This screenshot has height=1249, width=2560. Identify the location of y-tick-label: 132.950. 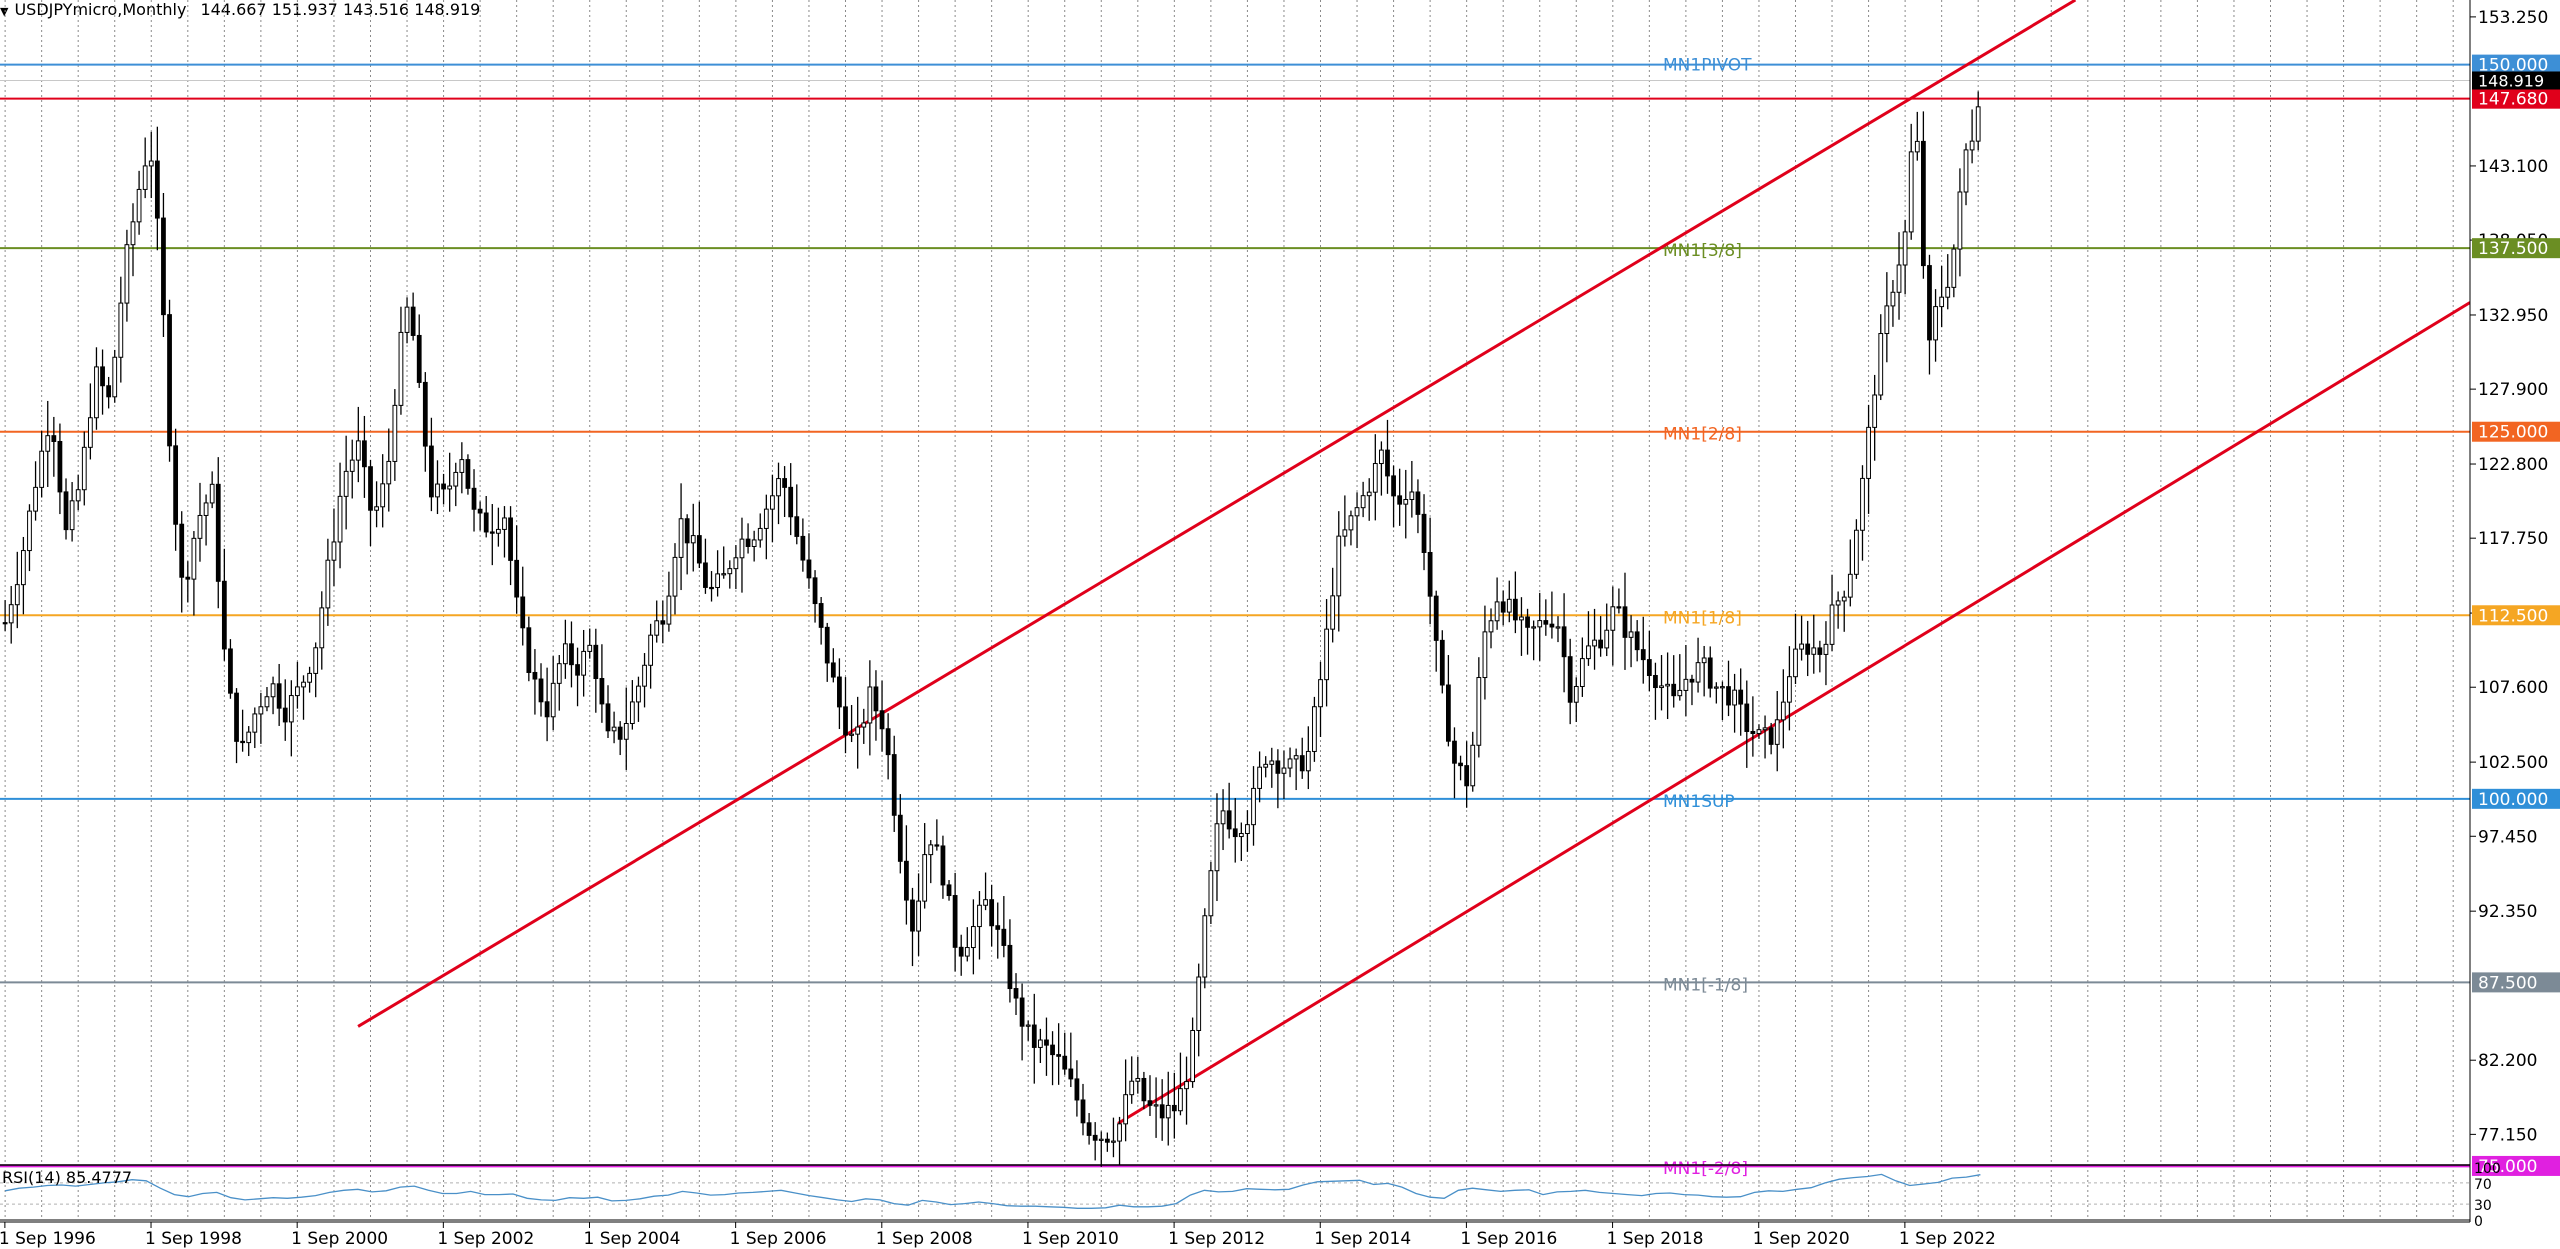
(2513, 316).